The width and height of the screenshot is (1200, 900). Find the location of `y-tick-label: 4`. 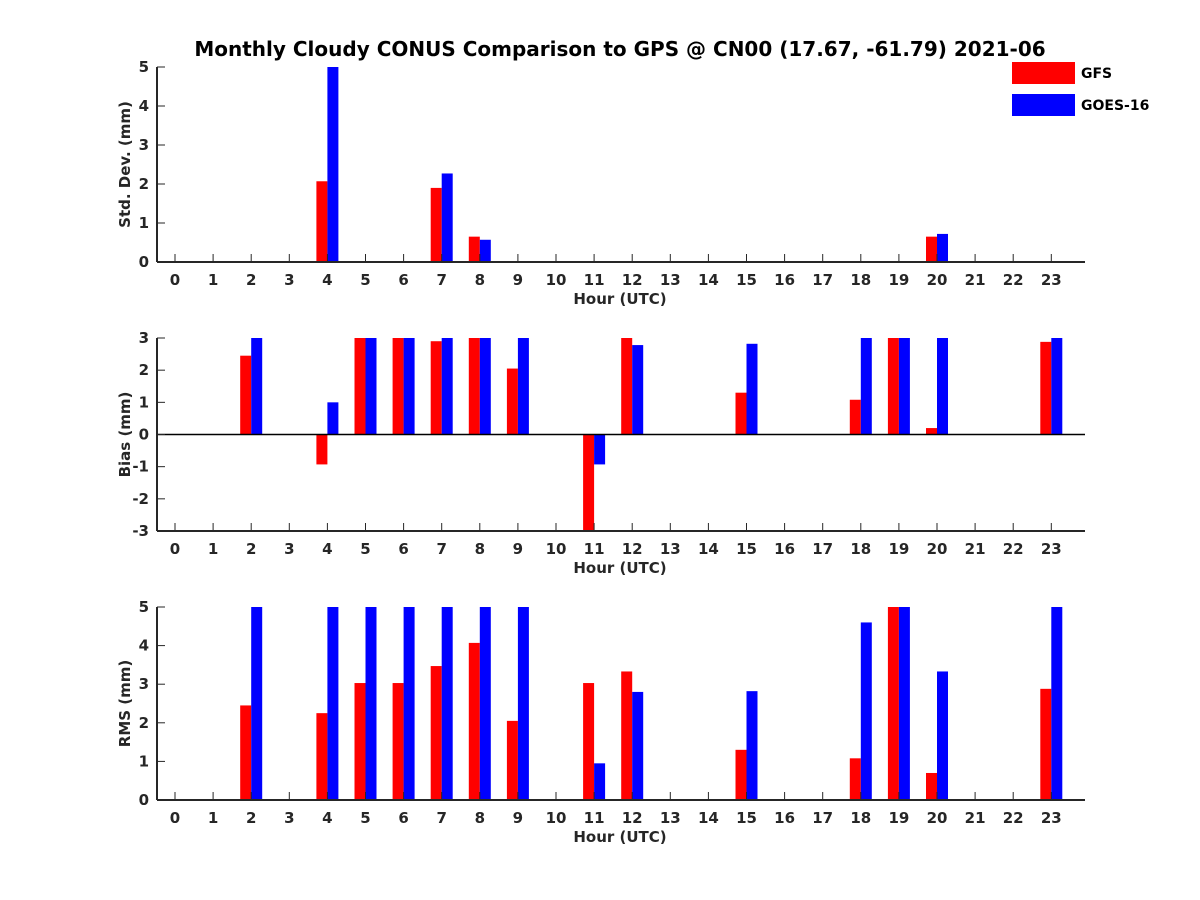

y-tick-label: 4 is located at coordinates (144, 646).